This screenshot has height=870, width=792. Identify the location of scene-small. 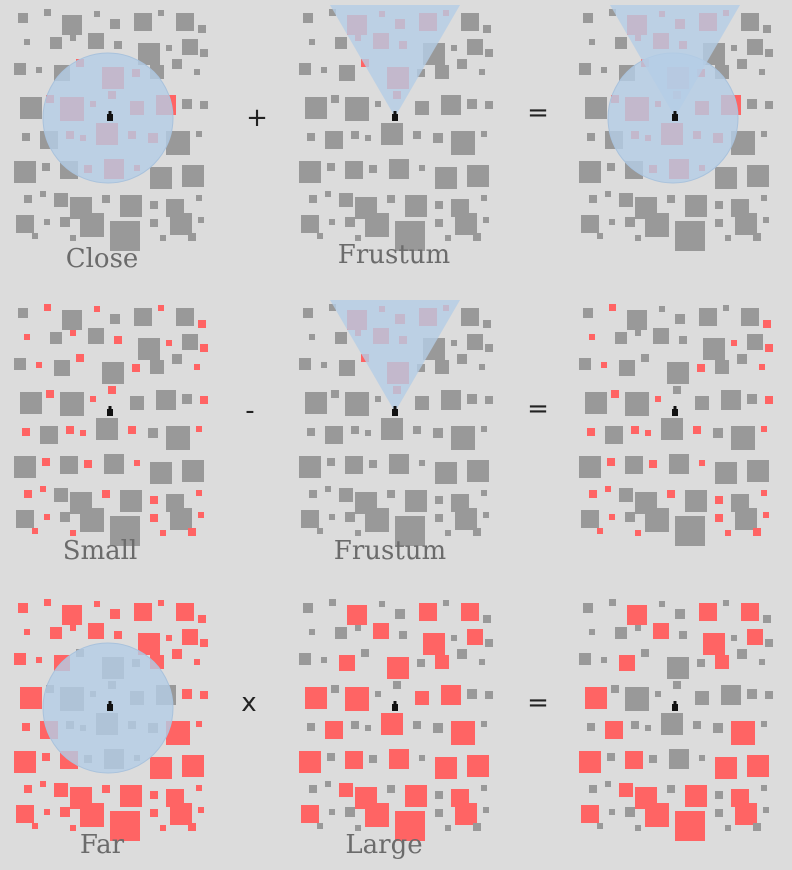
(111, 425).